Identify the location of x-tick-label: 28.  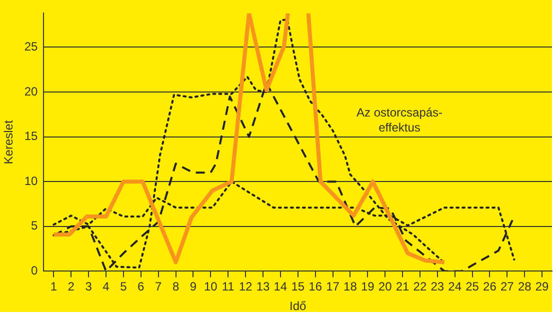
(525, 287).